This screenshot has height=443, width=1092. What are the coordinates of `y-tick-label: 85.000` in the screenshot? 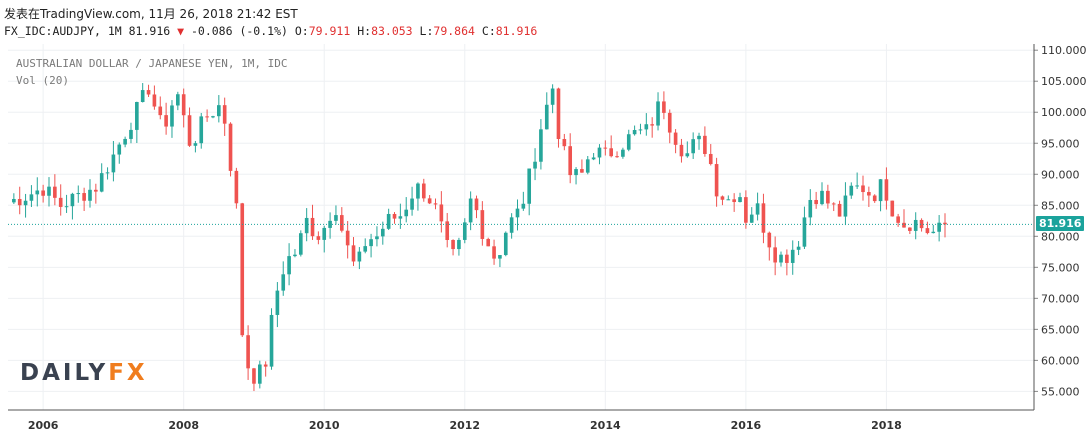 It's located at (1060, 205).